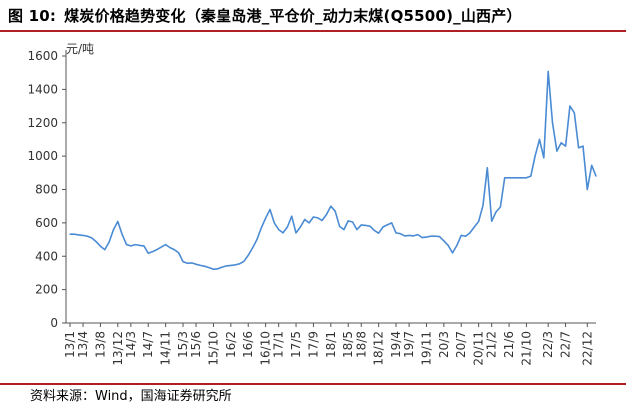 This screenshot has width=626, height=417. Describe the element at coordinates (213, 348) in the screenshot. I see `x-tick-label: 15/10` at that location.